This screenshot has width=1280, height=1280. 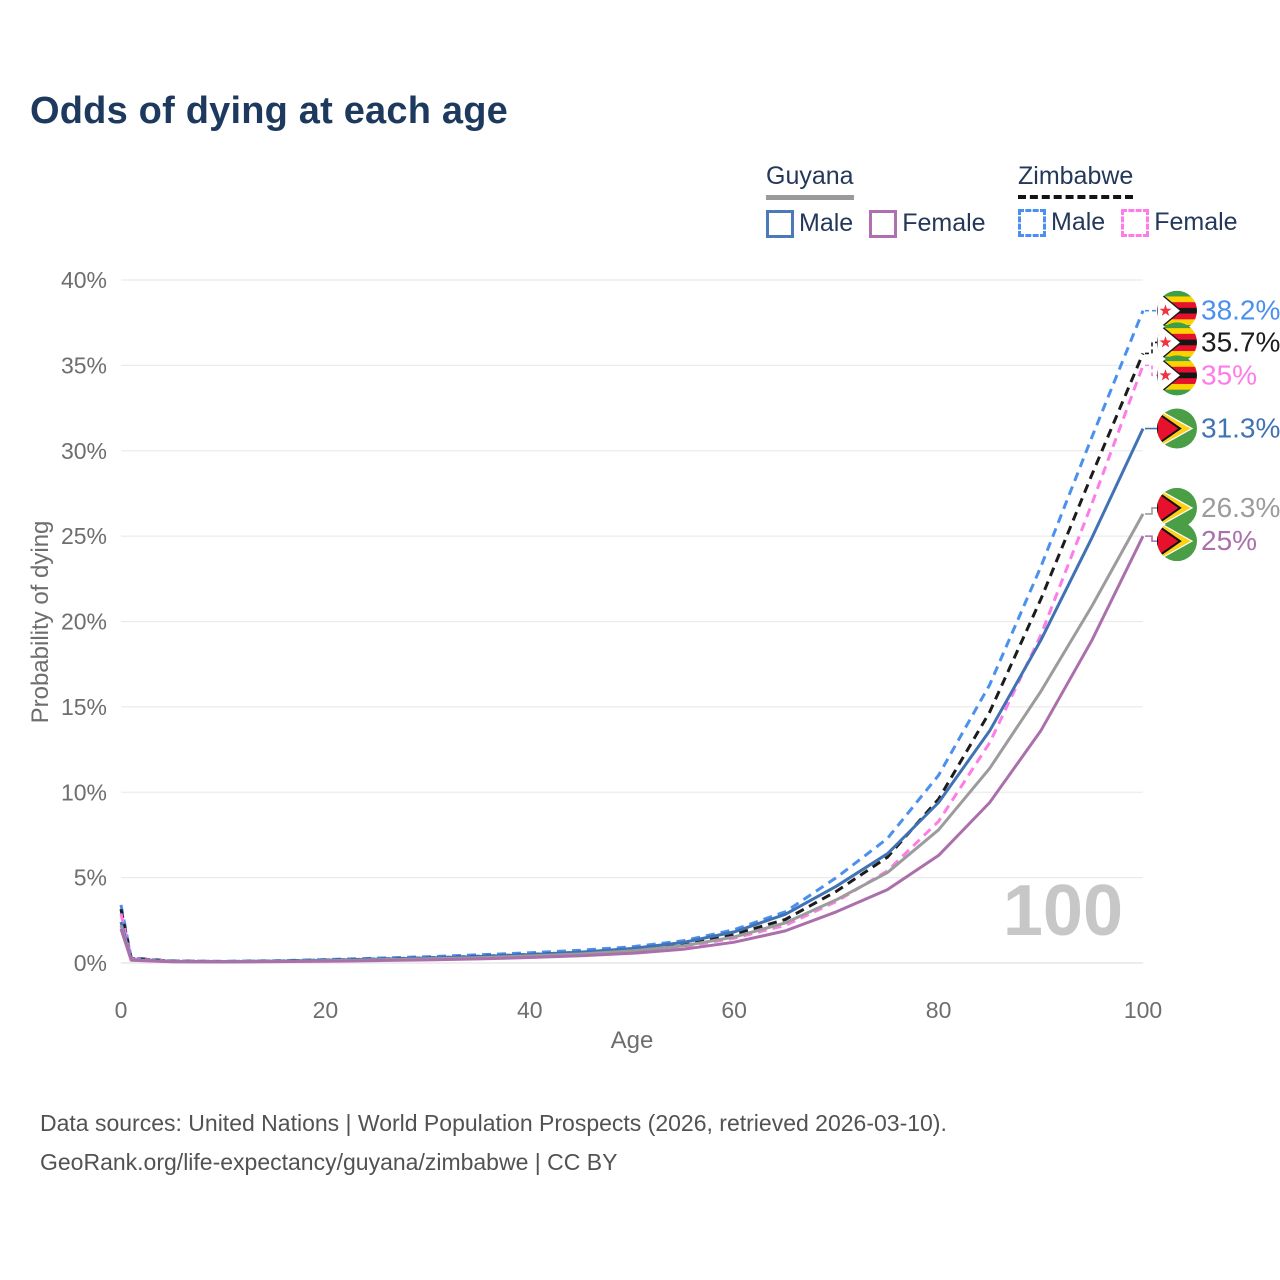 What do you see at coordinates (84, 365) in the screenshot?
I see `y-tick-label: 35%` at bounding box center [84, 365].